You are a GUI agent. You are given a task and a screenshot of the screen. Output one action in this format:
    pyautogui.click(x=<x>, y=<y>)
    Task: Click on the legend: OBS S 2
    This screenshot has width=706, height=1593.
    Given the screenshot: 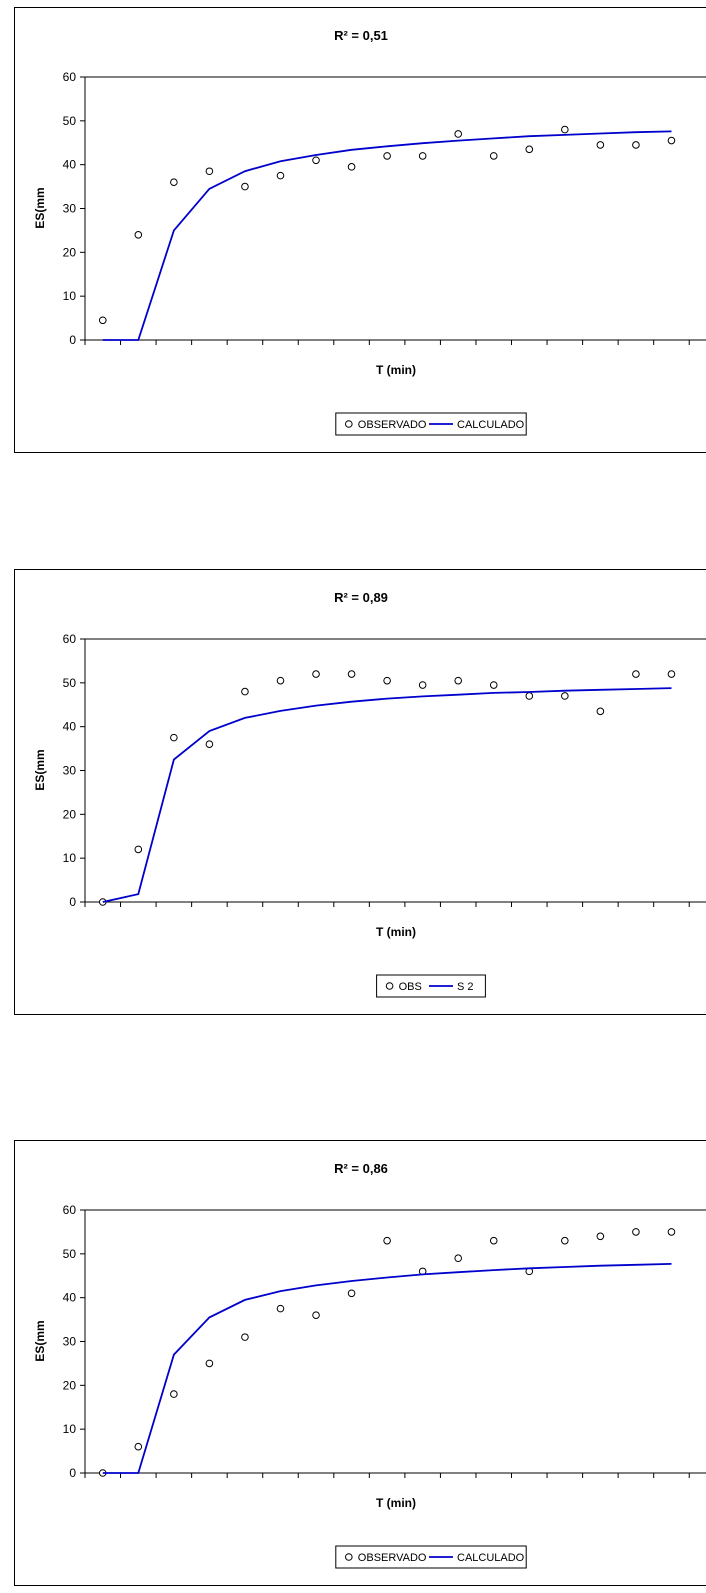 What is the action you would take?
    pyautogui.click(x=431, y=986)
    